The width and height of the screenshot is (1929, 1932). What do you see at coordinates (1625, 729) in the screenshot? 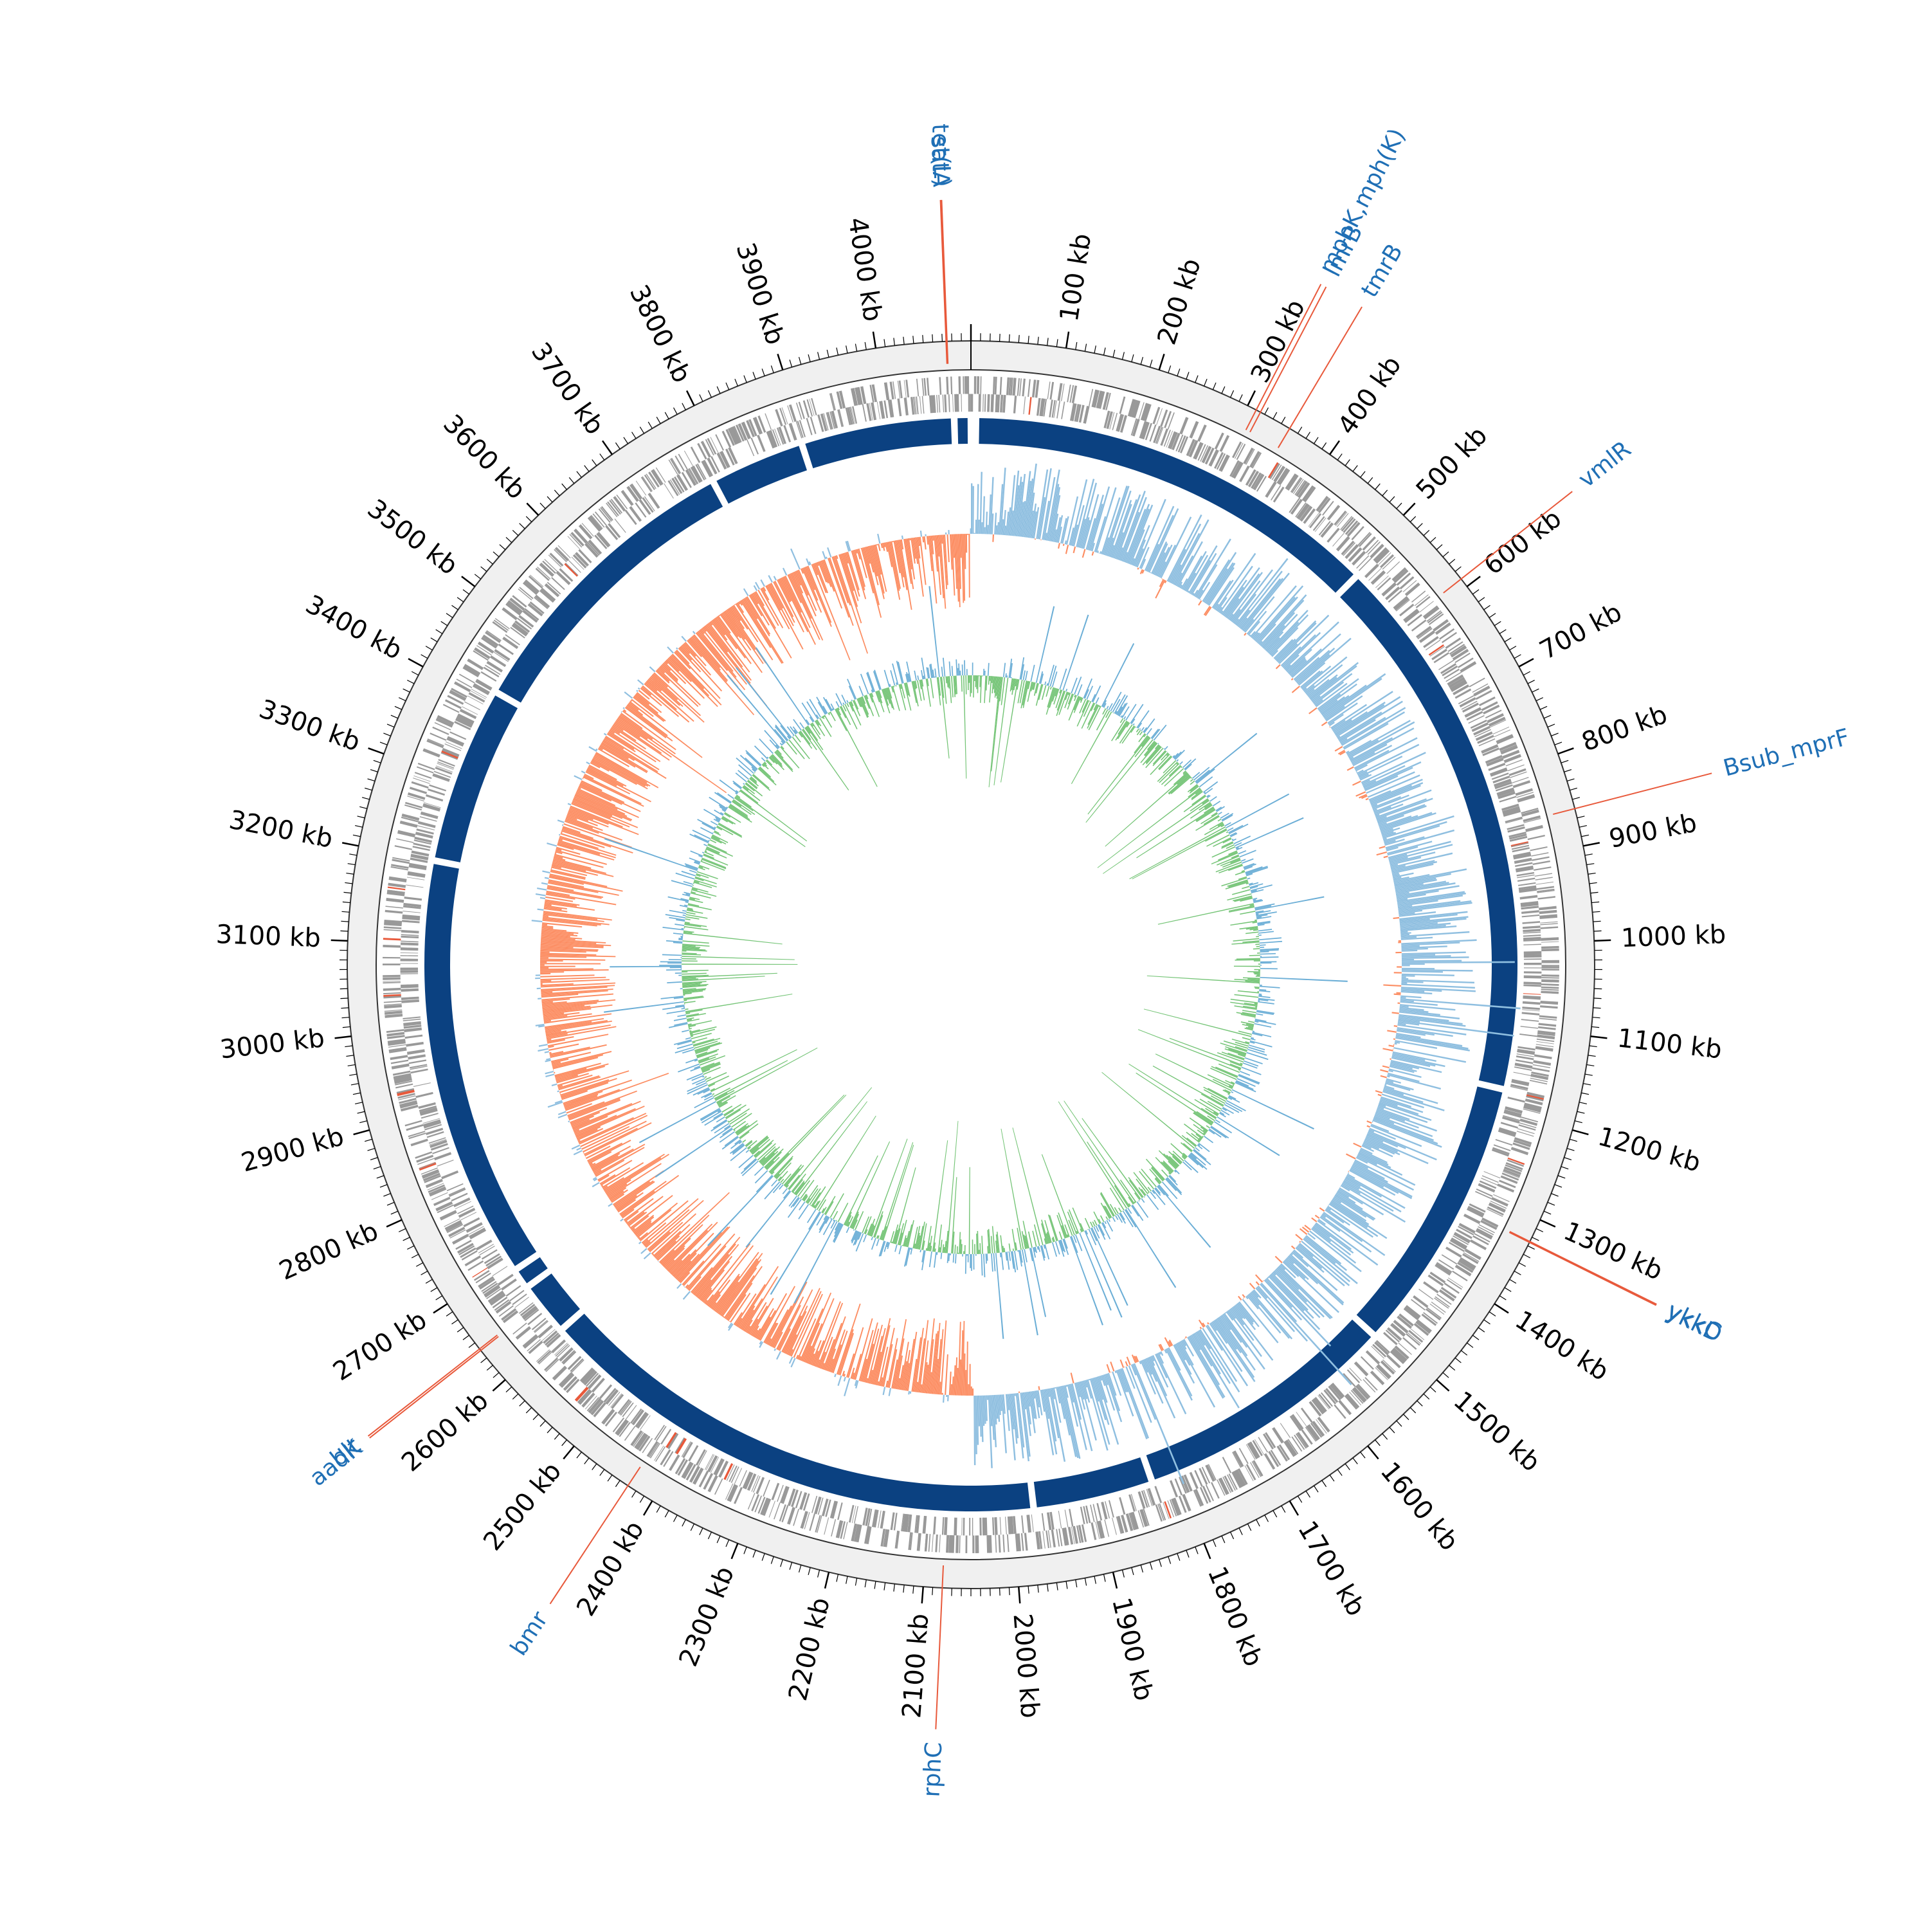
I see `tick-label: 800 kb` at bounding box center [1625, 729].